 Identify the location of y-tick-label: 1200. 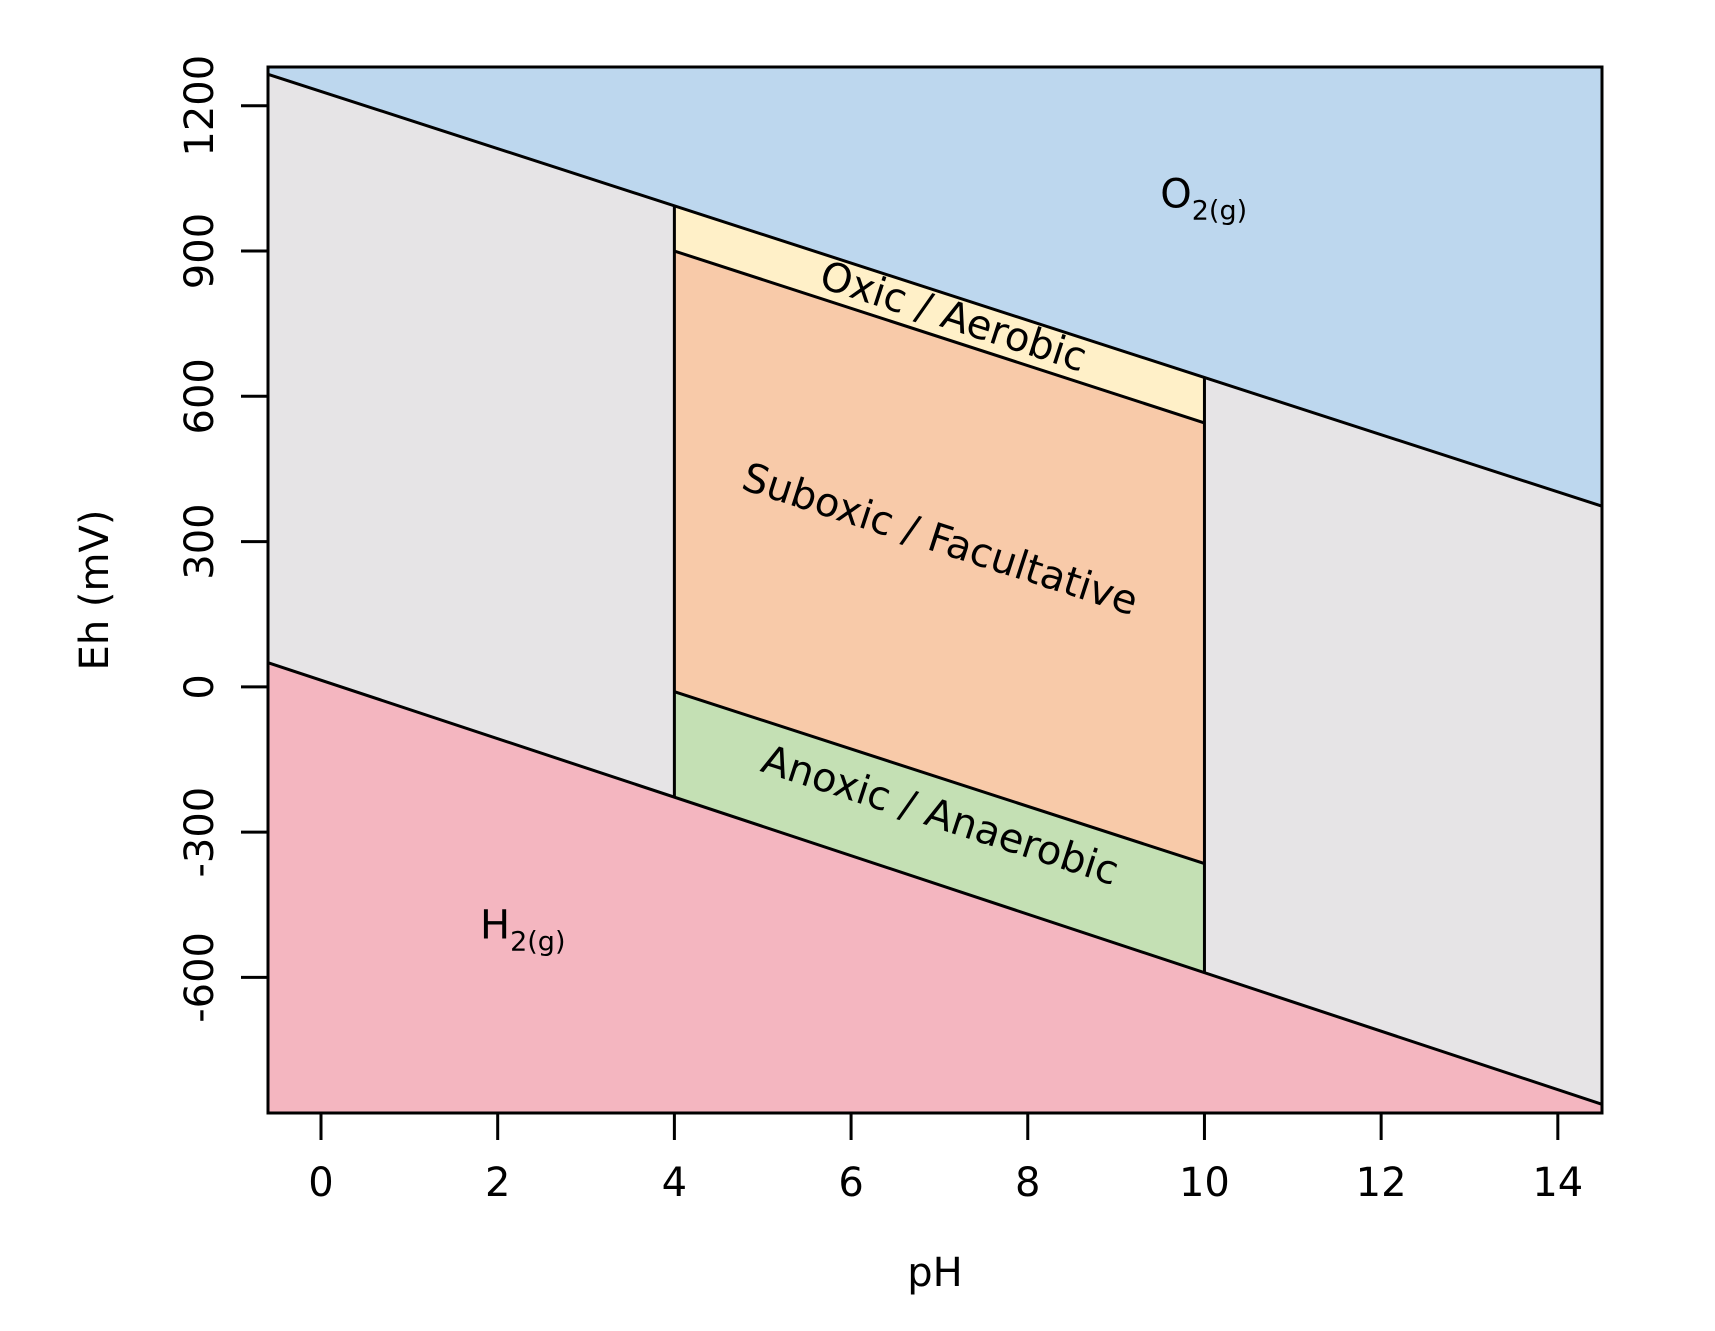
(200, 106).